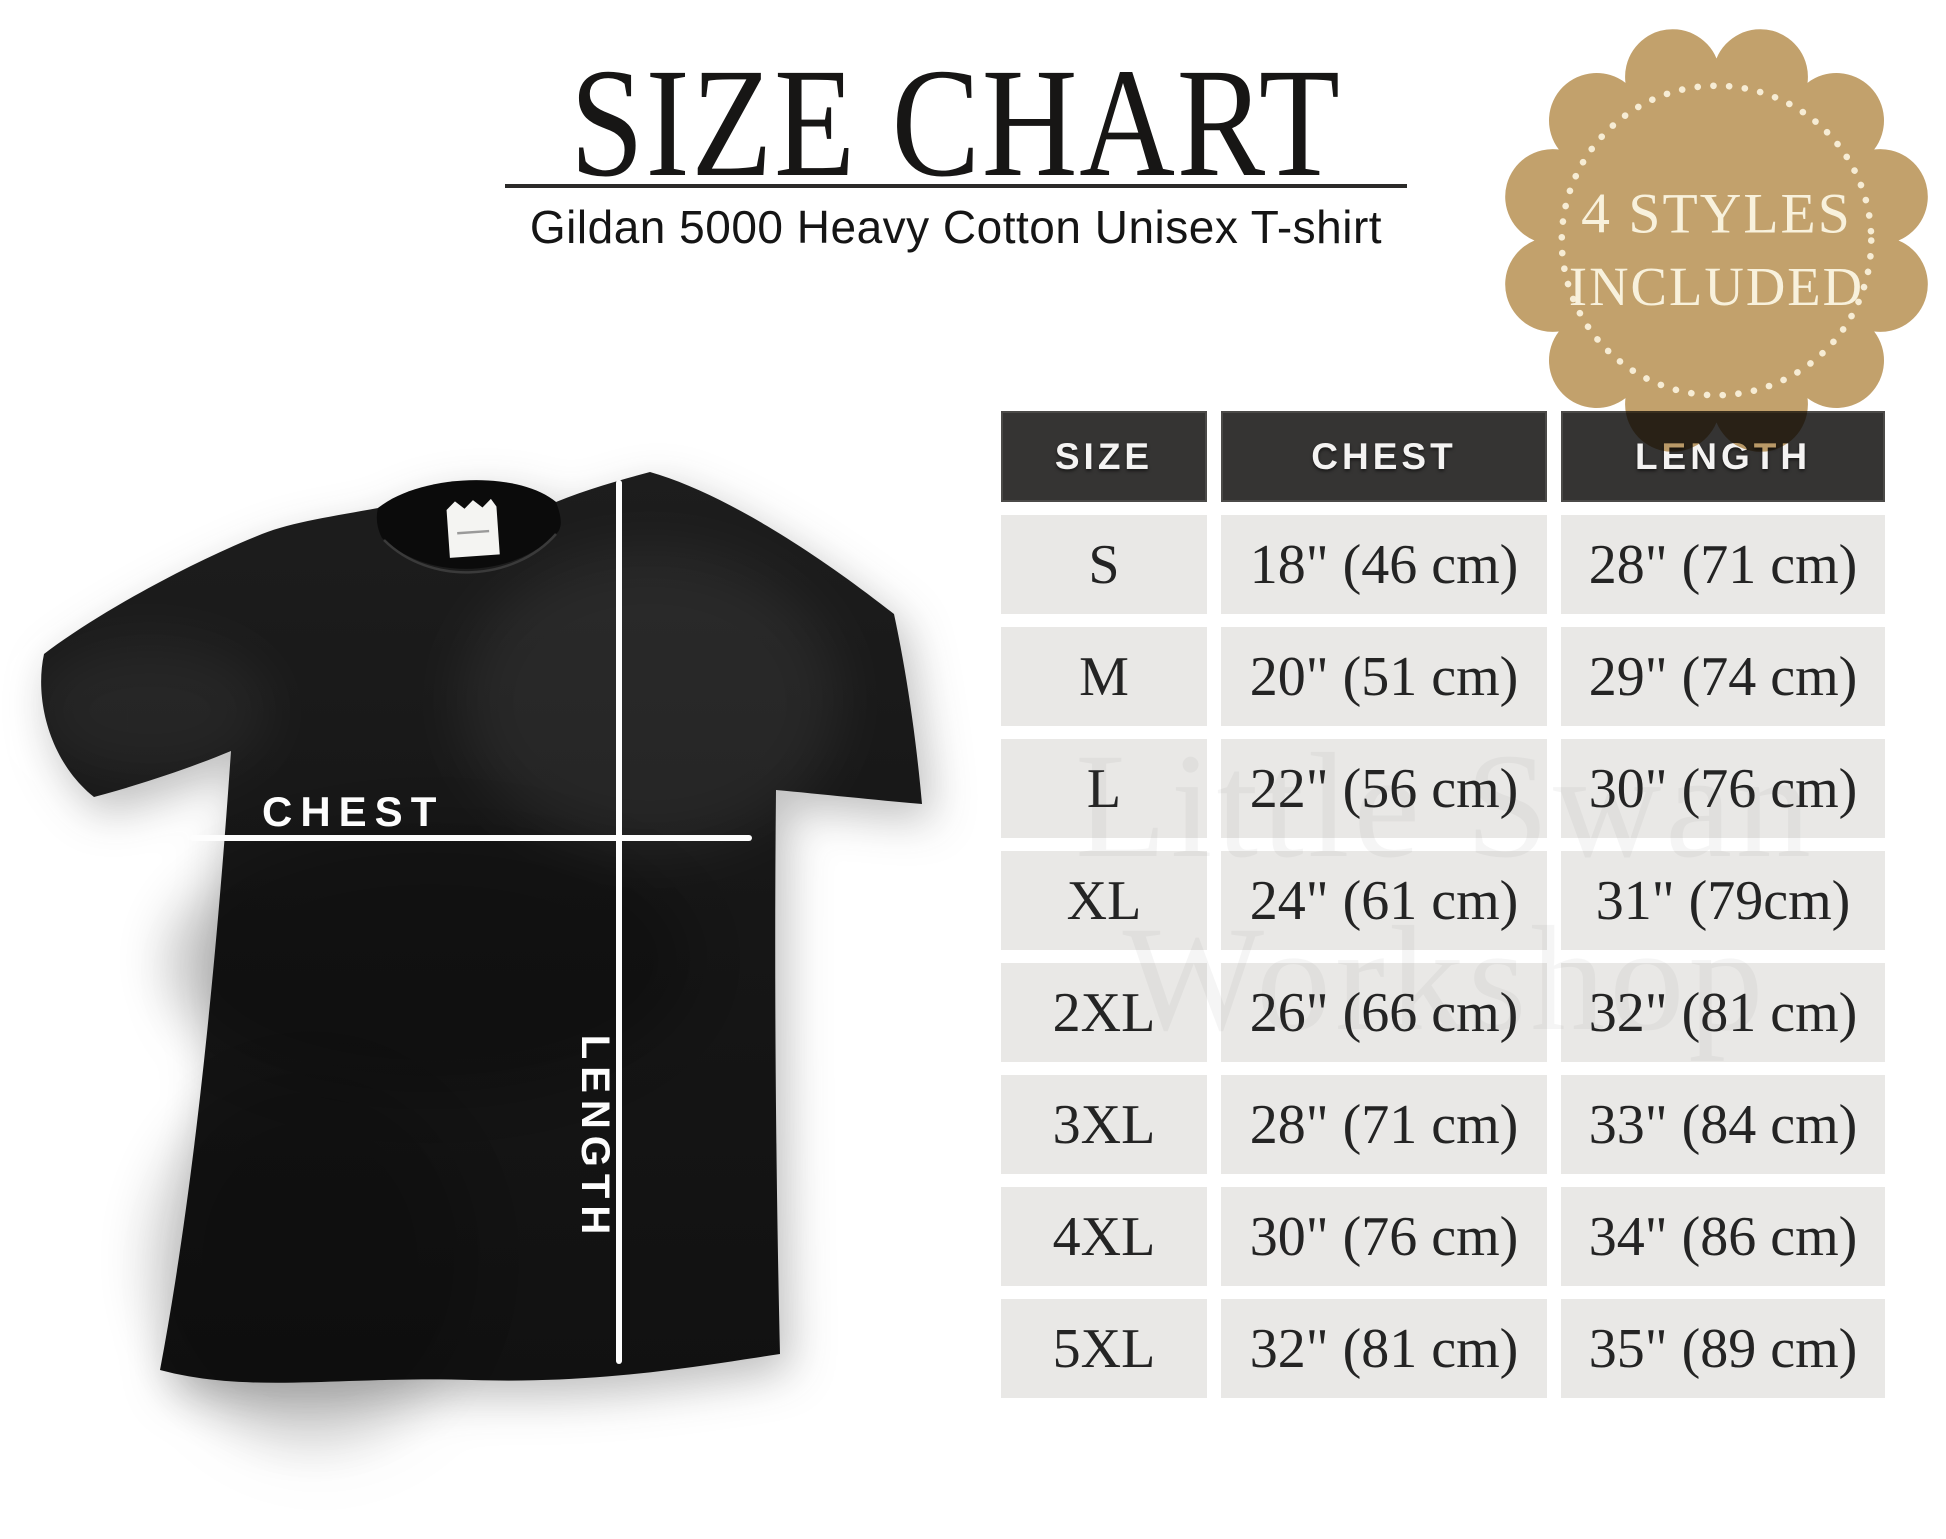 This screenshot has width=1946, height=1539. What do you see at coordinates (1384, 676) in the screenshot?
I see `cell-chest: 20" (51 cm)` at bounding box center [1384, 676].